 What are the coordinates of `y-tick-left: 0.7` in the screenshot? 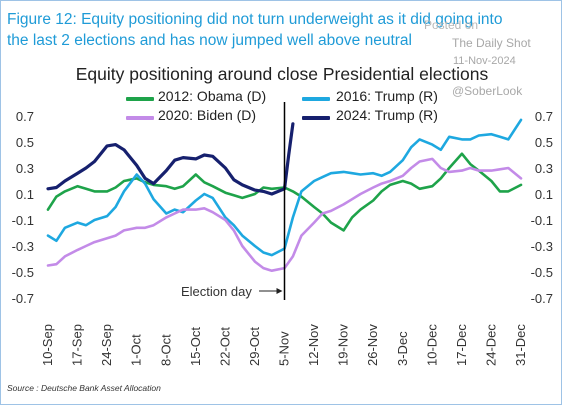 It's located at (25, 116).